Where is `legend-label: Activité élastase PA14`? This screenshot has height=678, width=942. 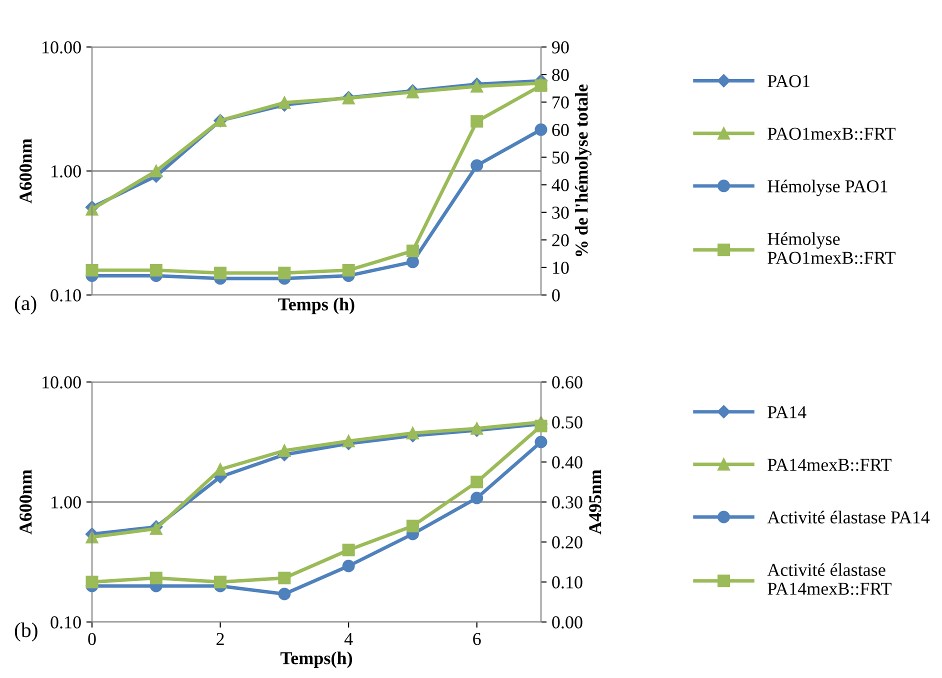
legend-label: Activité élastase PA14 is located at coordinates (848, 517).